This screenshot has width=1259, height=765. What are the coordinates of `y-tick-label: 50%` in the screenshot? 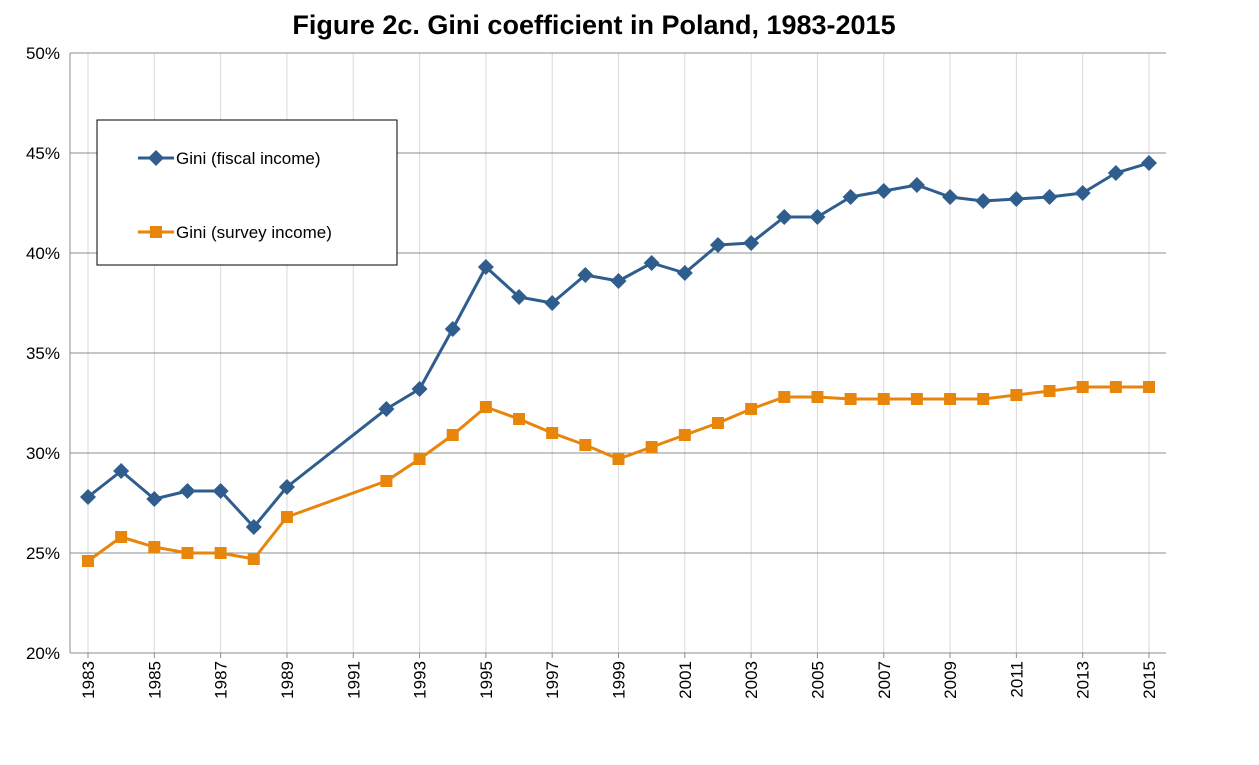 It's located at (43, 53).